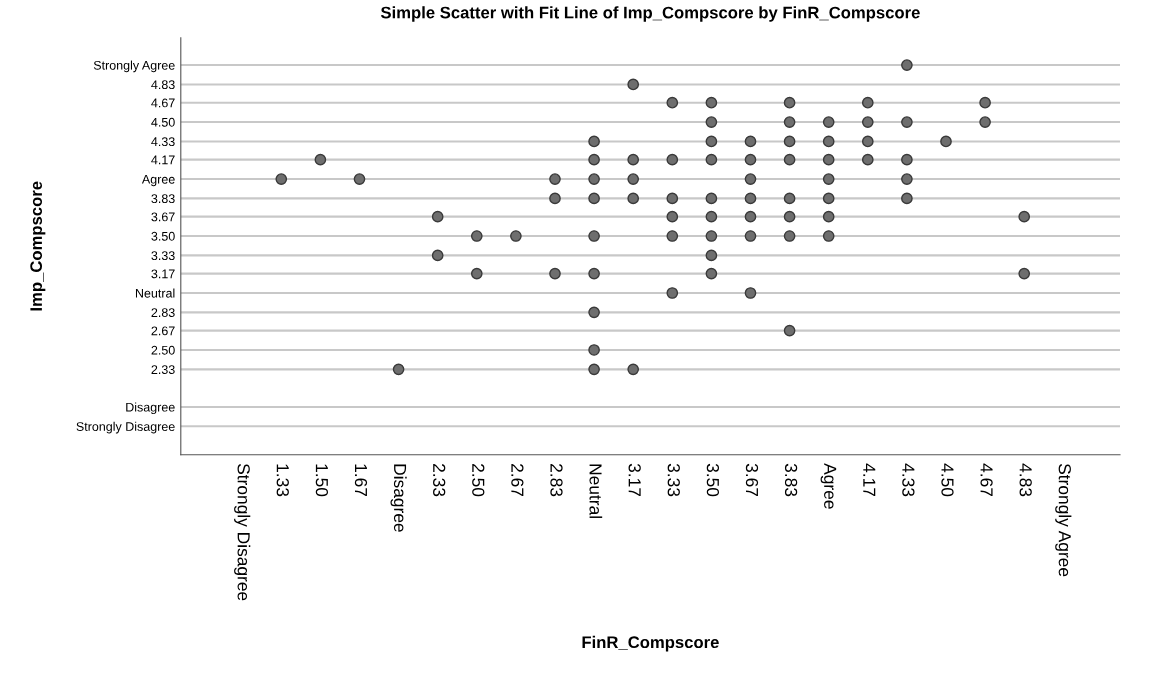  What do you see at coordinates (556, 480) in the screenshot?
I see `x-tick-label: 2.83` at bounding box center [556, 480].